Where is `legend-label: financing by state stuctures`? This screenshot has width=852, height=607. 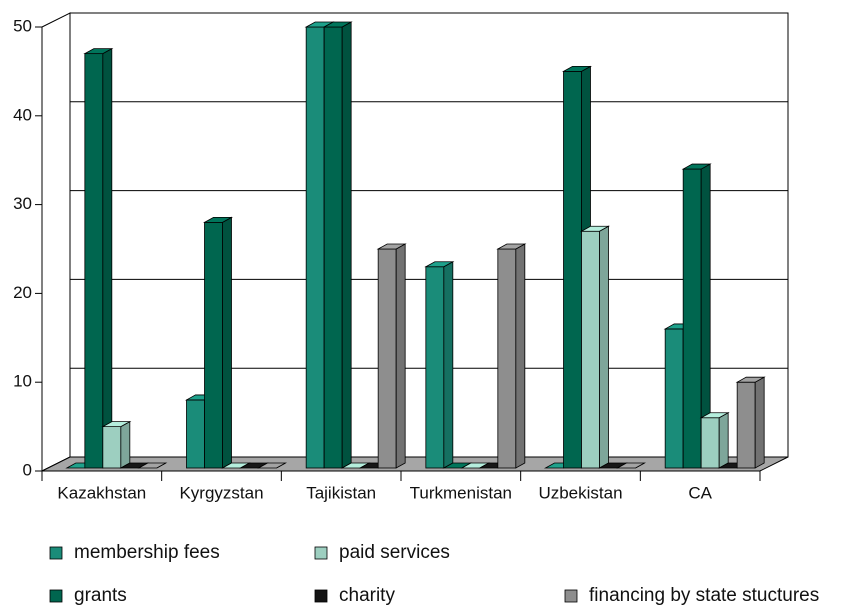 legend-label: financing by state stuctures is located at coordinates (704, 595).